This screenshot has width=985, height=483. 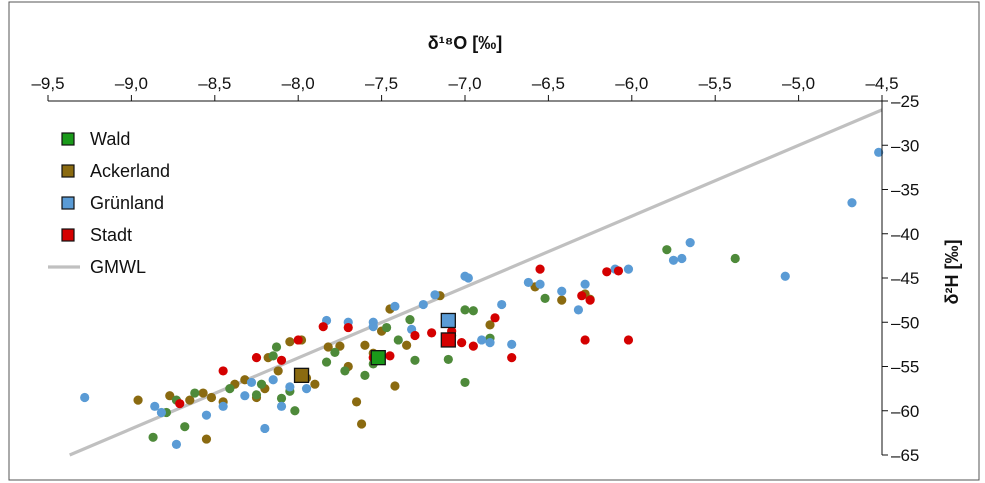 I want to click on y-tick-label: –45, so click(x=905, y=278).